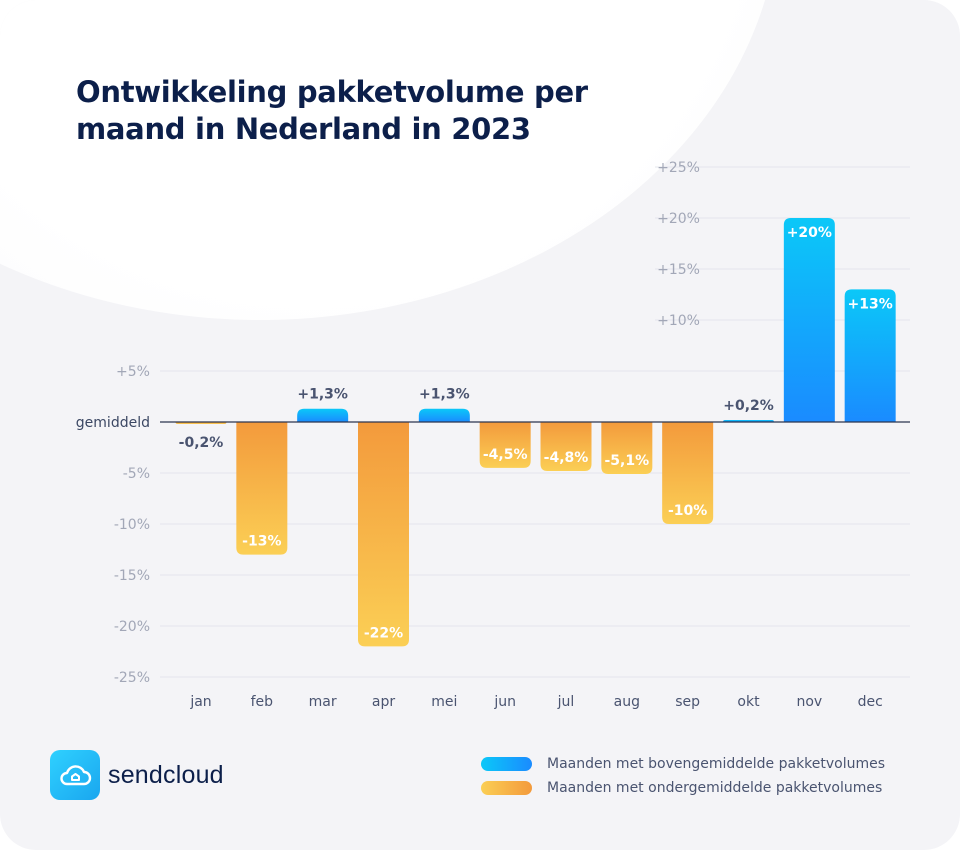 This screenshot has height=850, width=960. I want to click on x-tick-label-aug: aug, so click(627, 702).